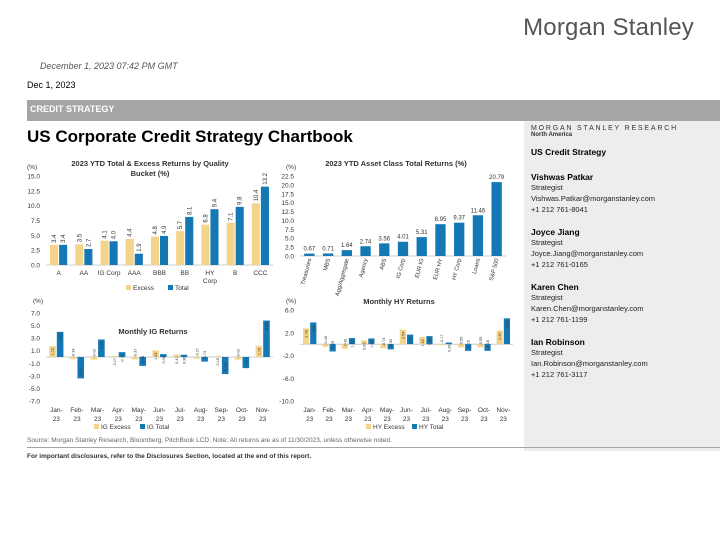  Describe the element at coordinates (587, 253) in the screenshot. I see `analyst-email: Joyce.Jiang@morganstanley.com` at that location.